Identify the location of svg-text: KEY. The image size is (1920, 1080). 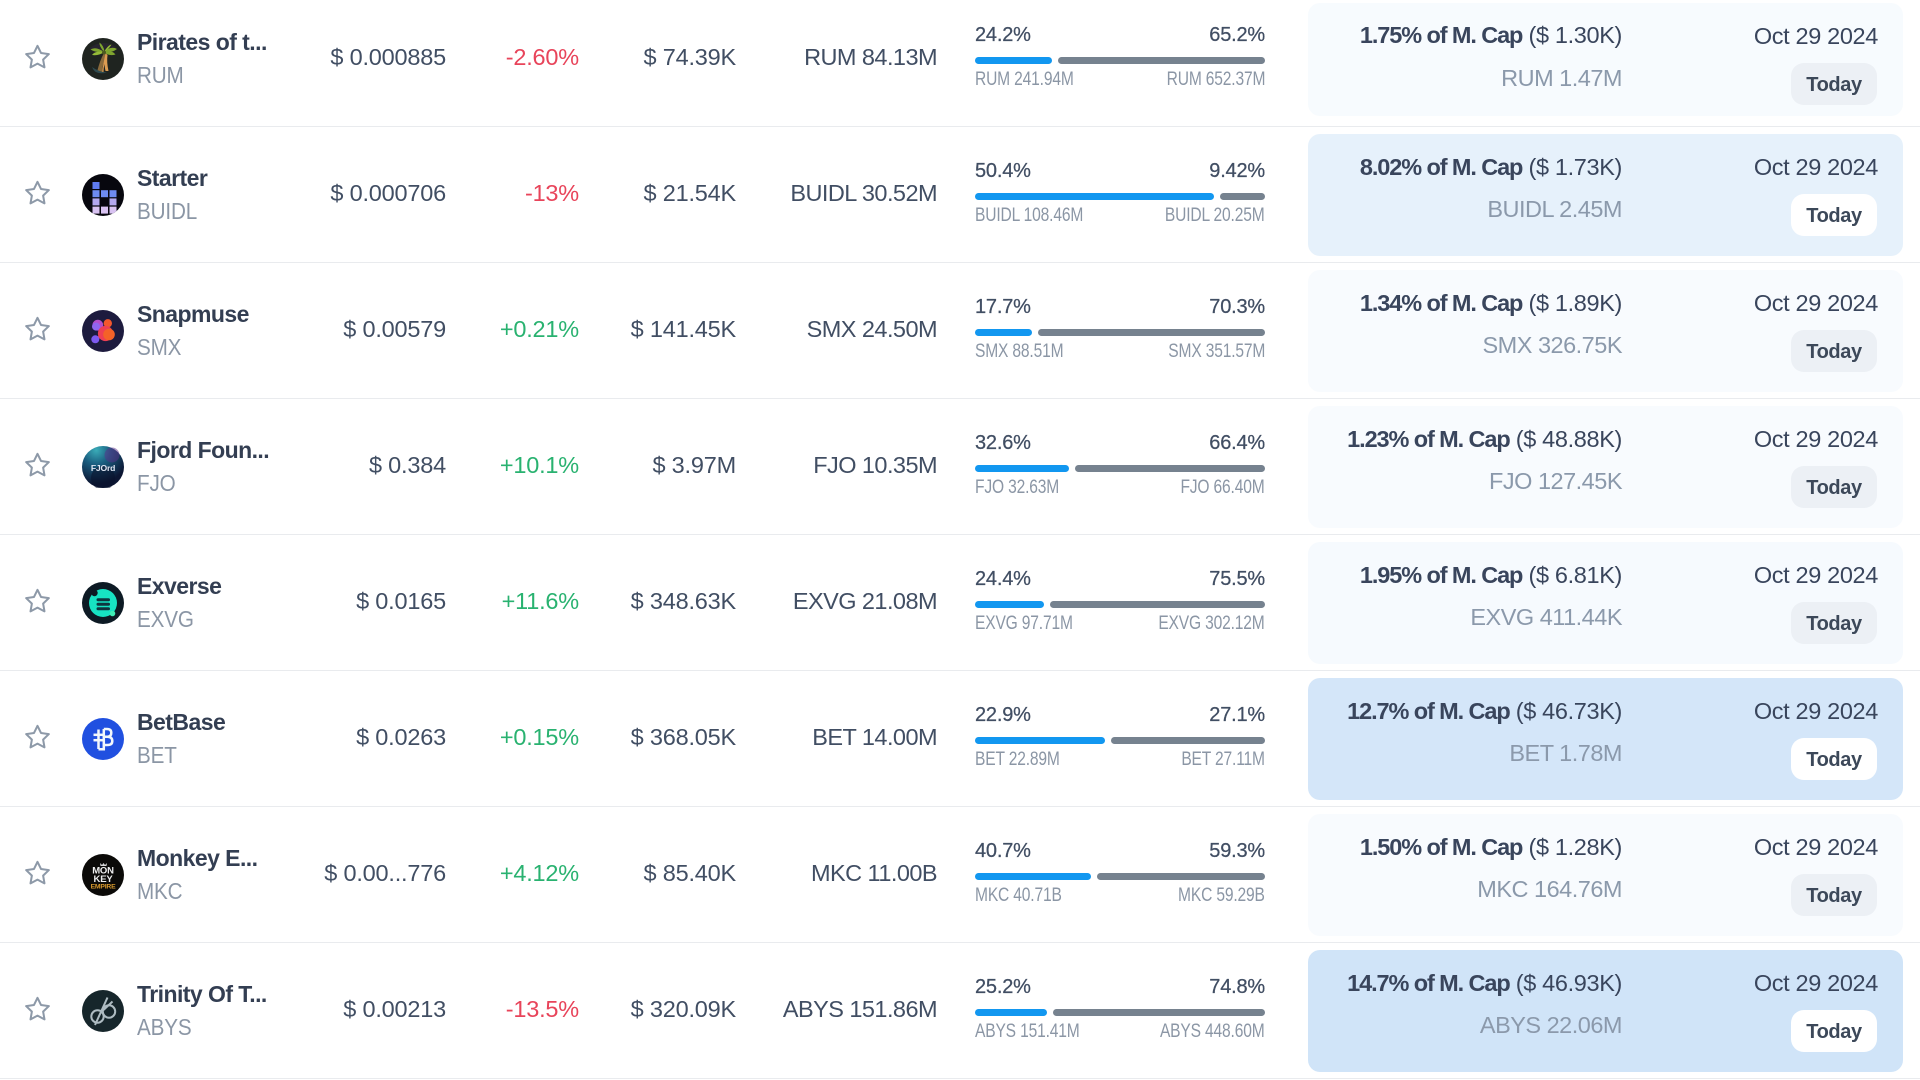
(104, 879).